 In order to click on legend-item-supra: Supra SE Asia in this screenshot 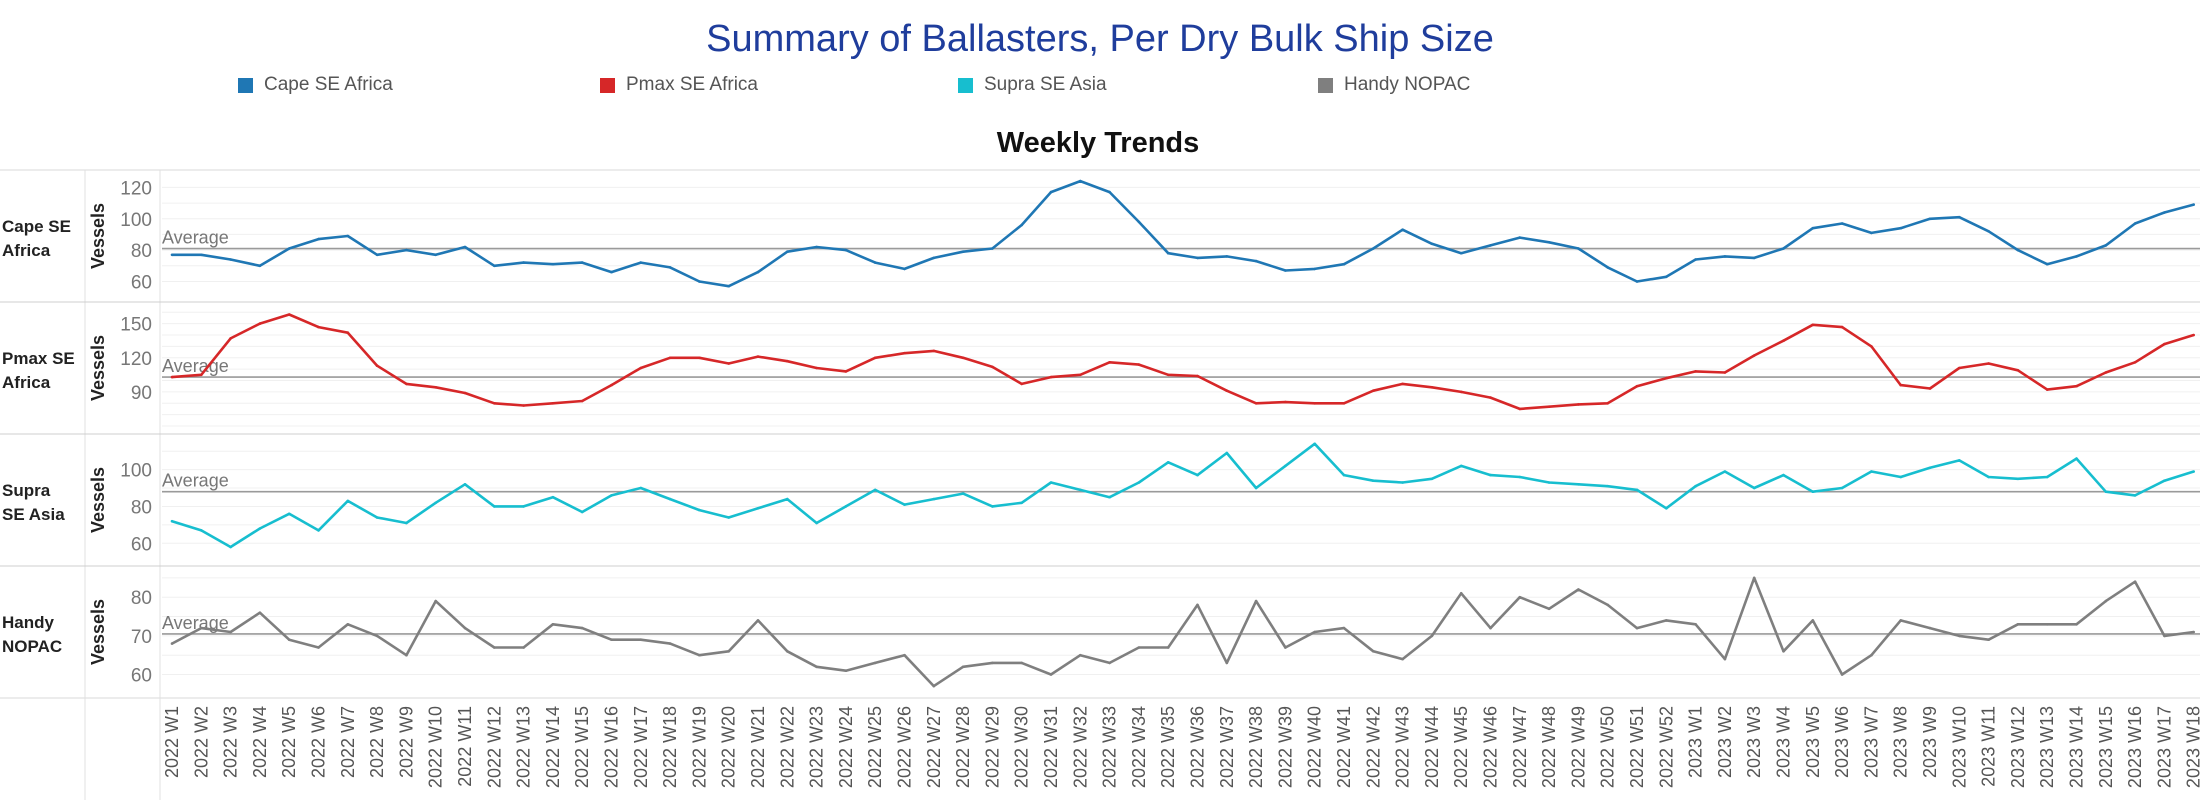, I will do `click(1032, 85)`.